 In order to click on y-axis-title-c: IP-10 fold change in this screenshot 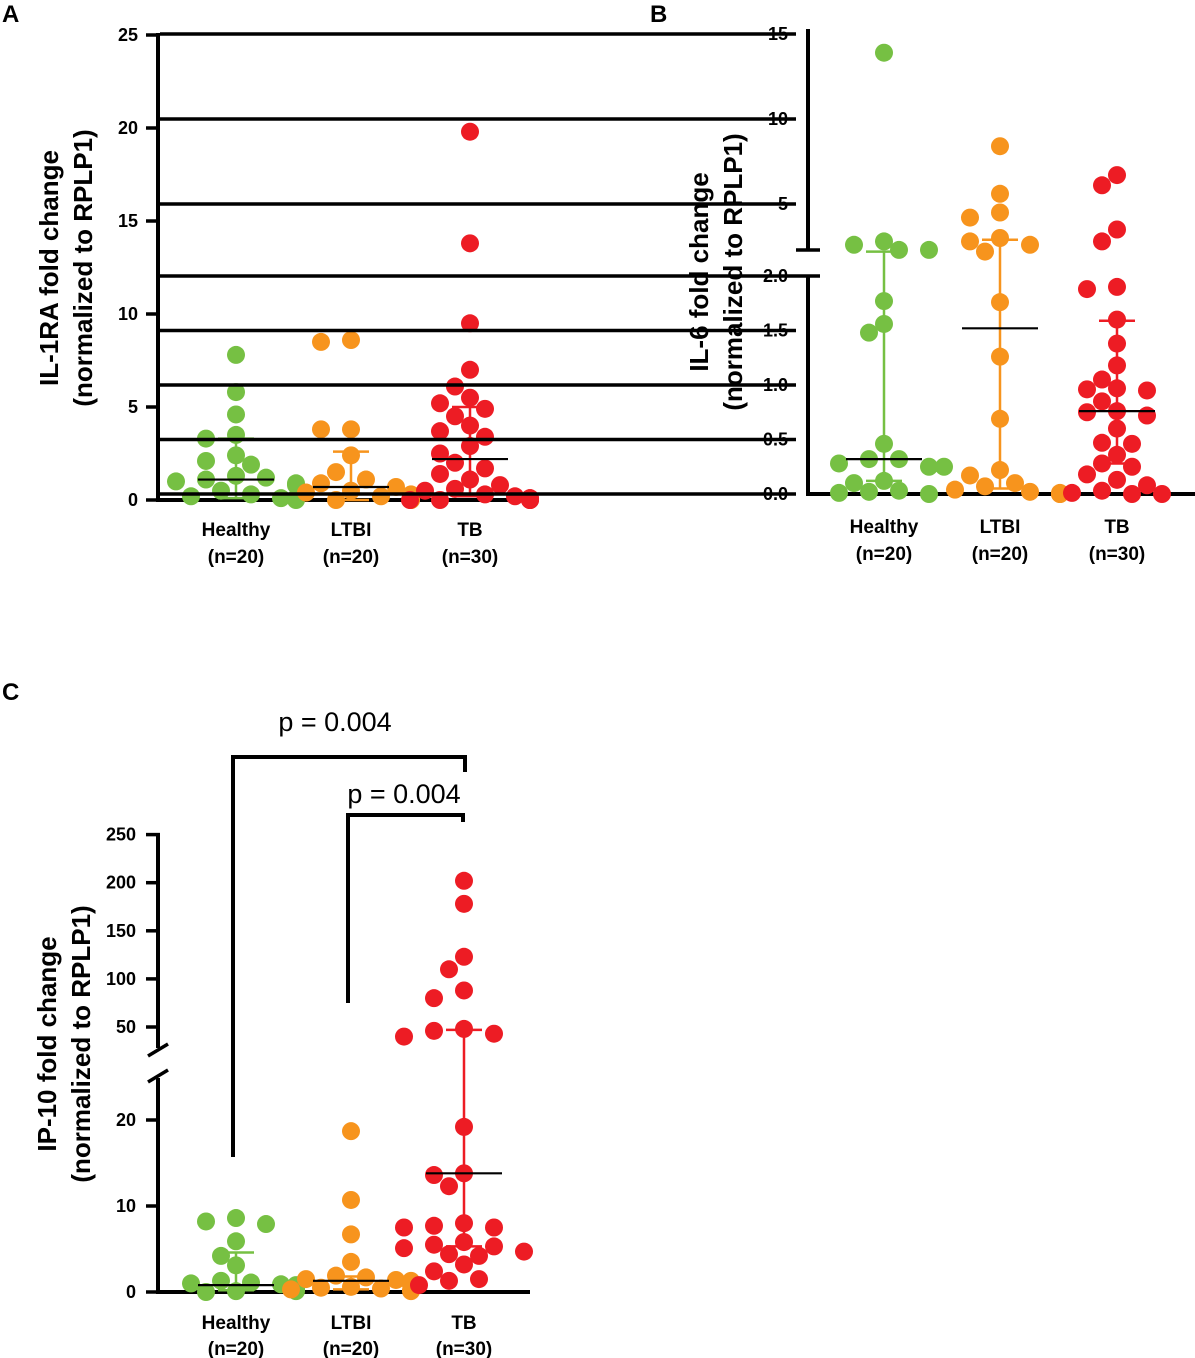, I will do `click(47, 1043)`.